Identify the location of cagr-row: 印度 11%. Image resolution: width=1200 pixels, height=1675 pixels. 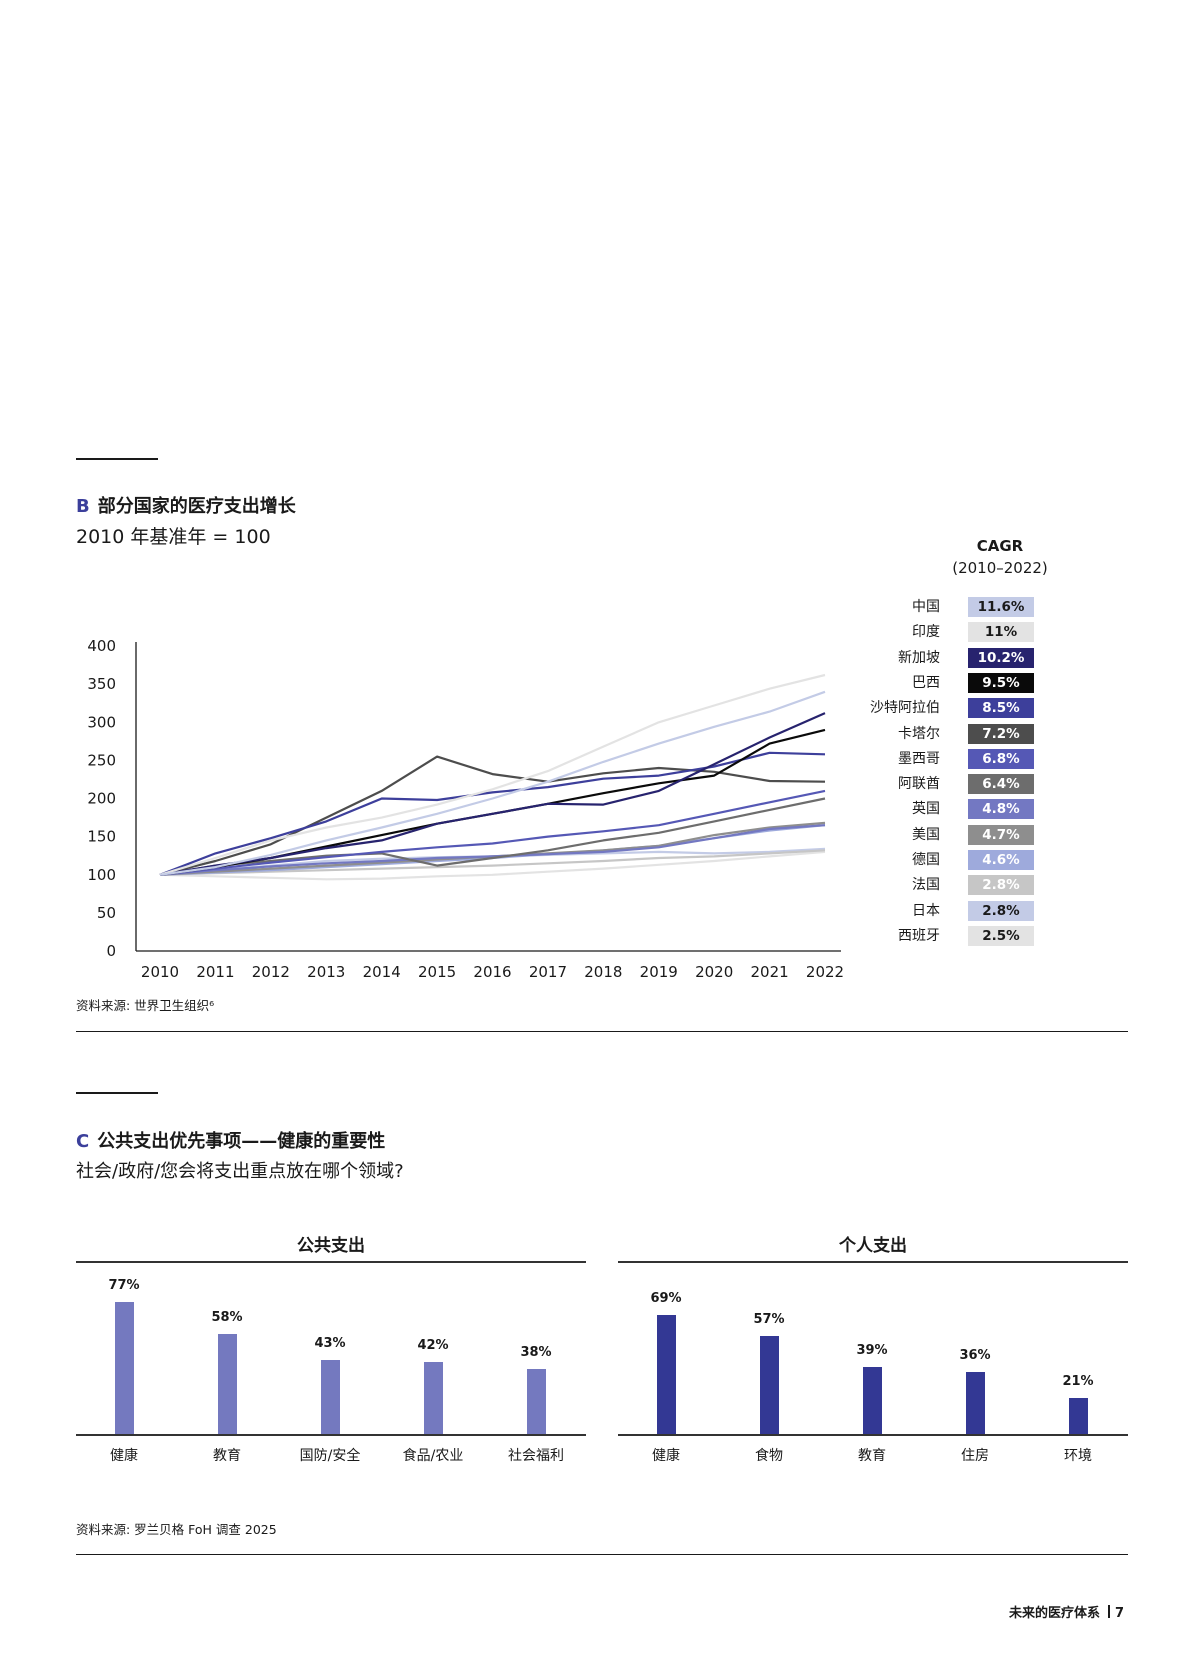
(935, 632).